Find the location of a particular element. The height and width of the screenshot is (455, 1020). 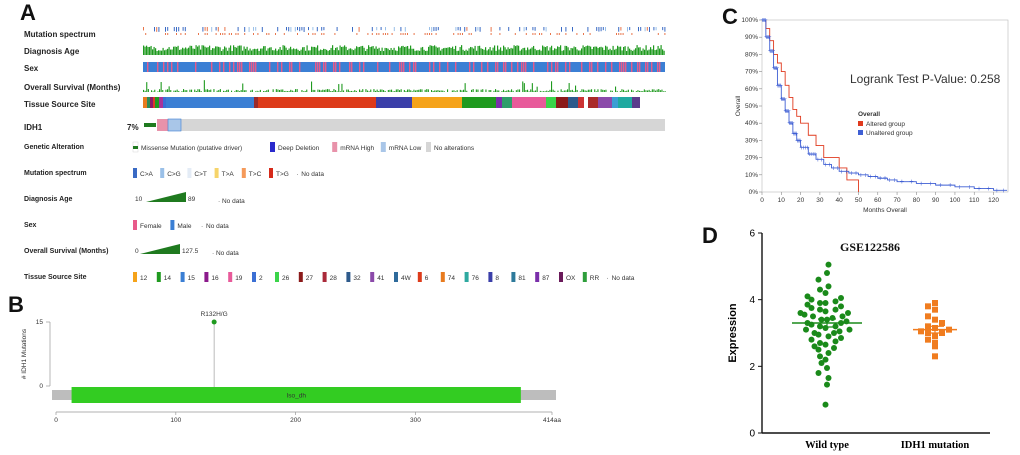

sex-track is located at coordinates (404, 67).